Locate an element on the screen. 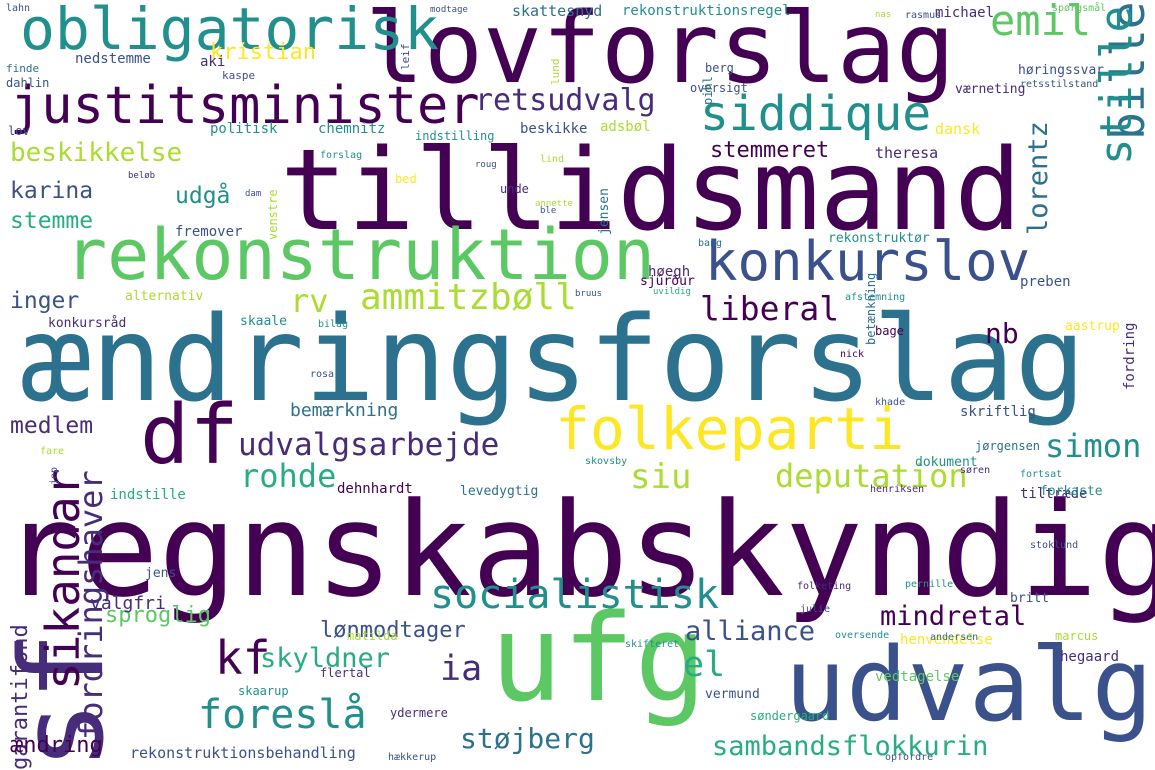 Image resolution: width=1155 pixels, height=770 pixels. word: dokument is located at coordinates (946, 462).